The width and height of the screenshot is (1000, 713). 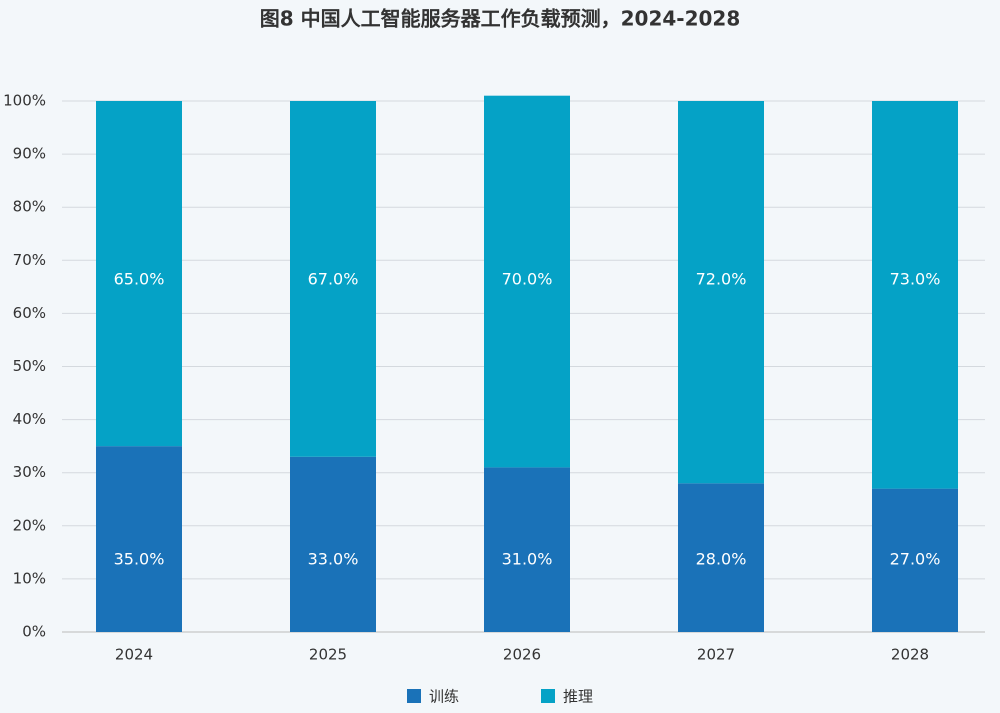 What do you see at coordinates (328, 655) in the screenshot?
I see `x-tick-label: 2025` at bounding box center [328, 655].